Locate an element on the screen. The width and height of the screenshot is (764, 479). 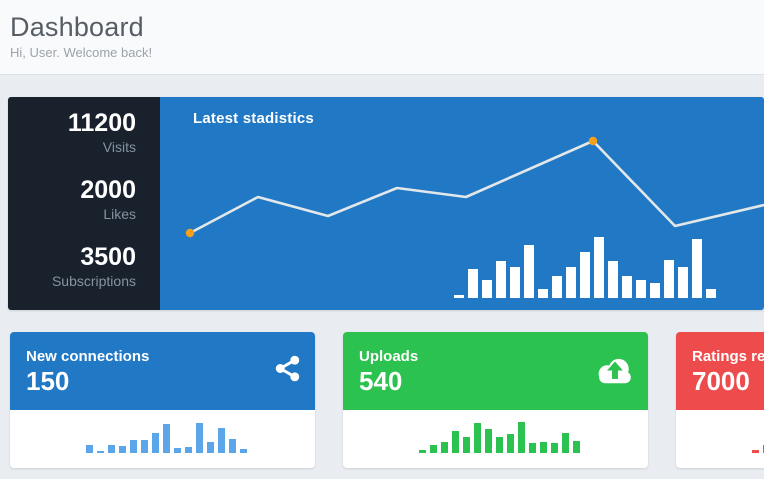
page-title: Dashboard is located at coordinates (77, 27).